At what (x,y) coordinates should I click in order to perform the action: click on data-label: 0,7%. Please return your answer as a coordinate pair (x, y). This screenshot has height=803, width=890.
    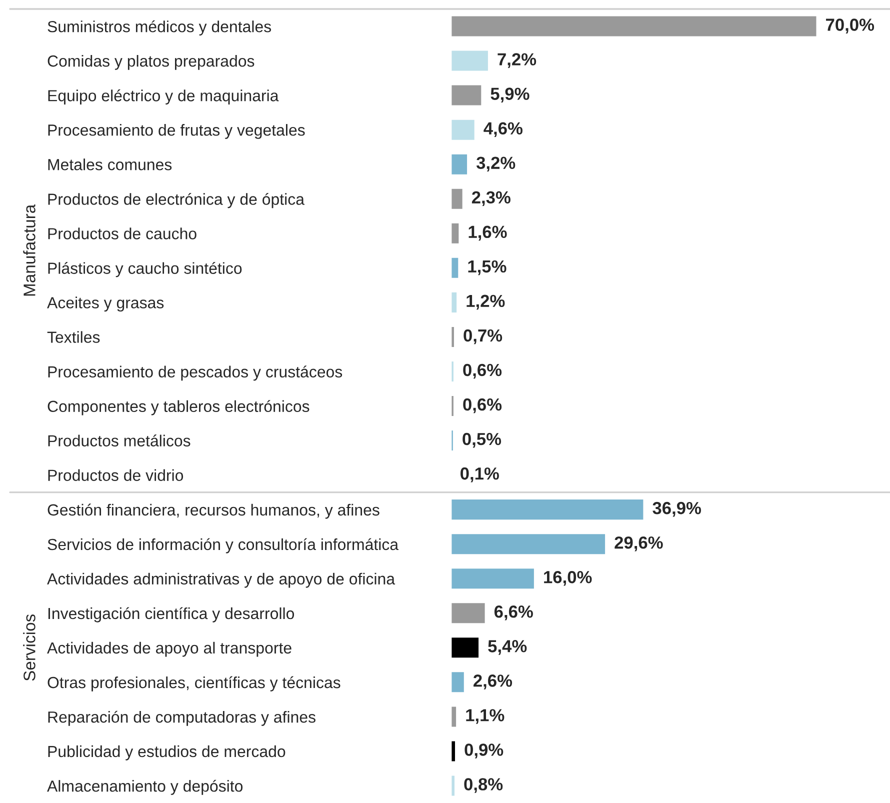
    Looking at the image, I should click on (483, 336).